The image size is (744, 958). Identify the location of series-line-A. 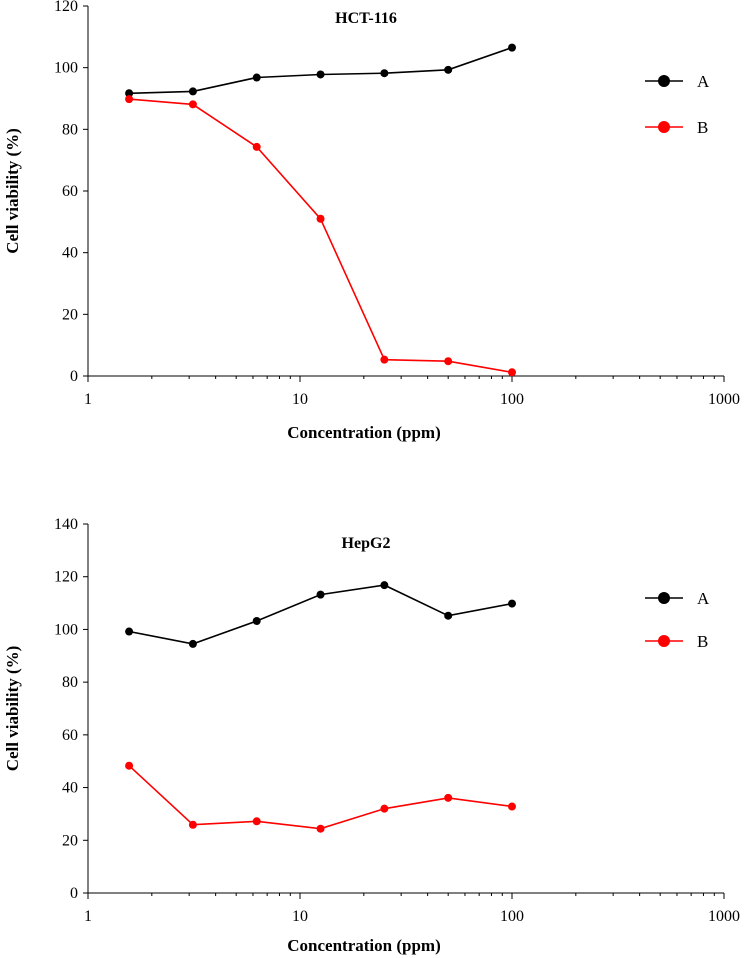
(321, 70).